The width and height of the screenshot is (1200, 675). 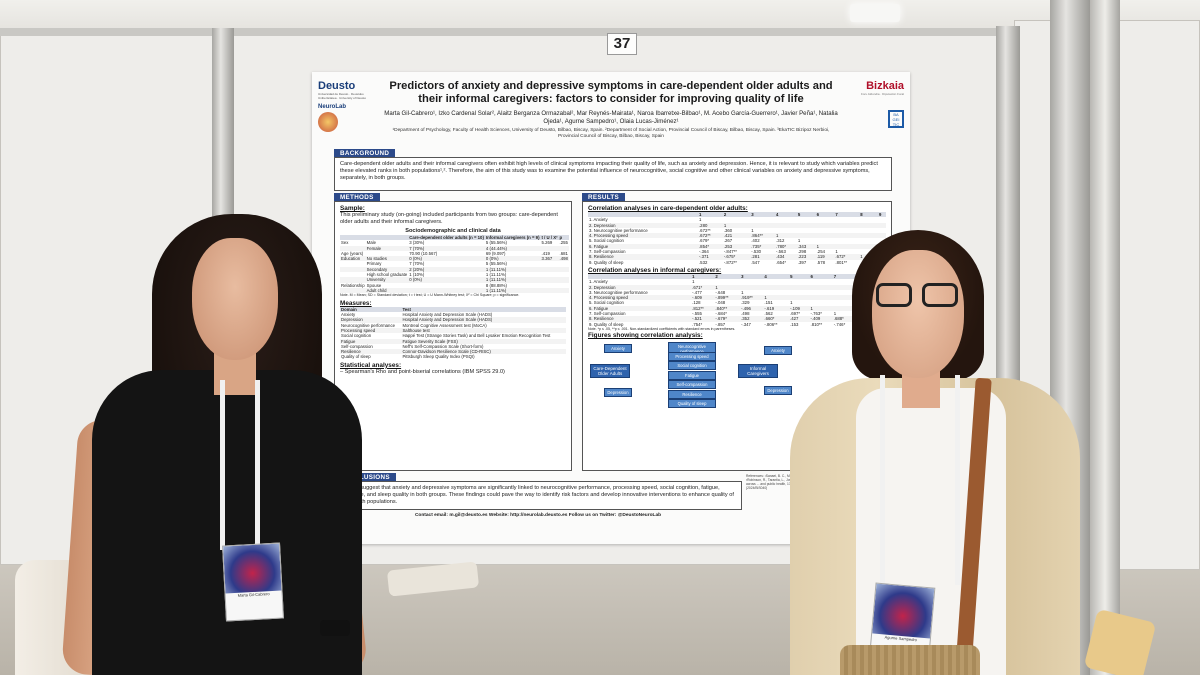 What do you see at coordinates (806, 257) in the screenshot?
I see `corr1-cell: .223` at bounding box center [806, 257].